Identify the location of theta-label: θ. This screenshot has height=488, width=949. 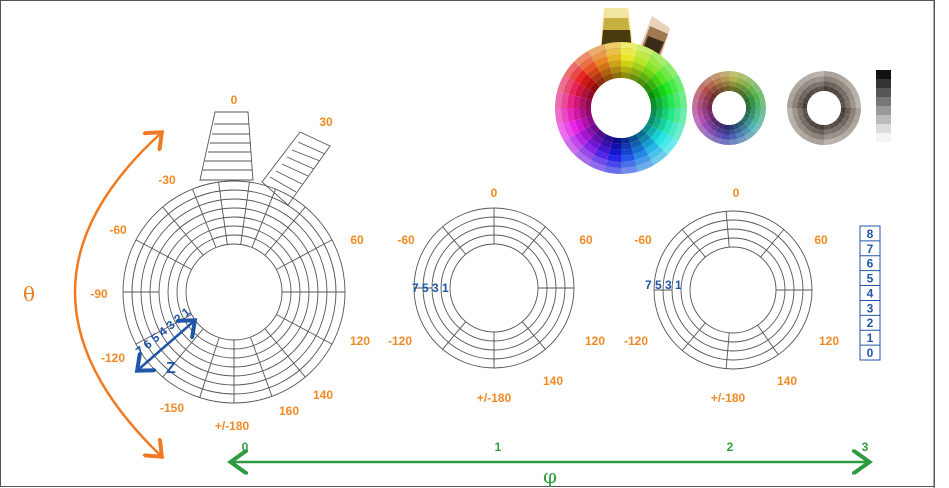
(29, 294).